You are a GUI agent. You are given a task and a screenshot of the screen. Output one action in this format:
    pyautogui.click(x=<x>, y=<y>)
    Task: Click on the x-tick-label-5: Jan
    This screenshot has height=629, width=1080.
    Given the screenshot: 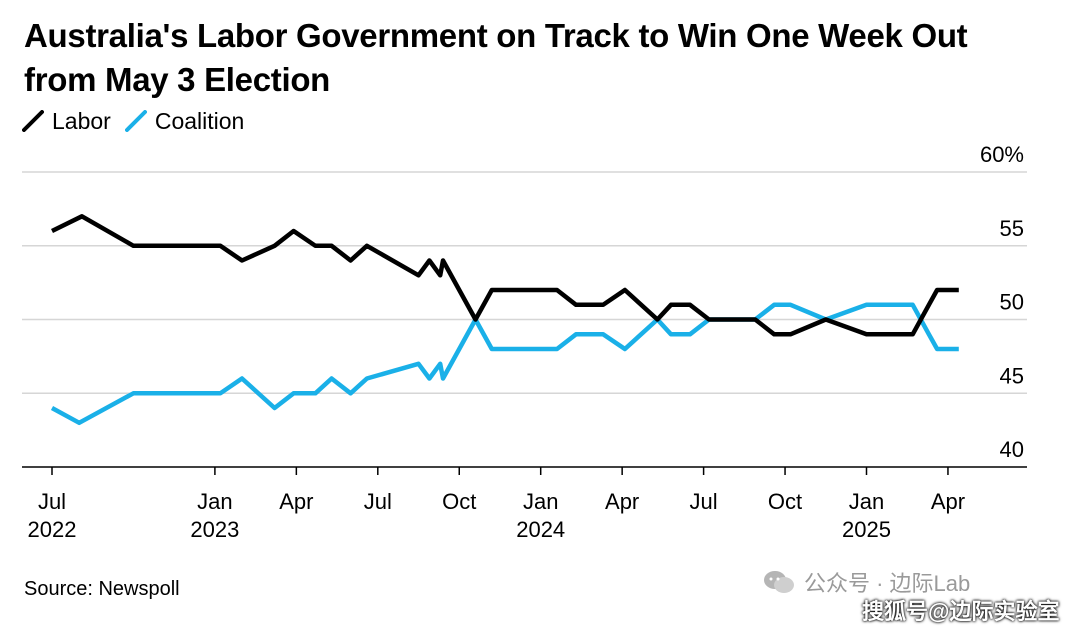 What is the action you would take?
    pyautogui.click(x=540, y=501)
    